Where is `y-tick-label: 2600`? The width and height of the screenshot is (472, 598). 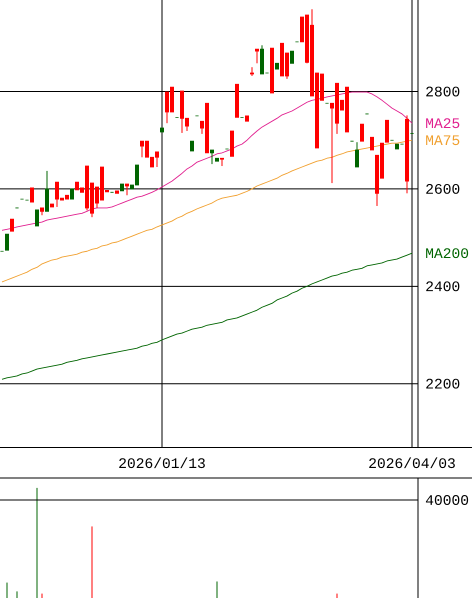
y-tick-label: 2600 is located at coordinates (443, 189).